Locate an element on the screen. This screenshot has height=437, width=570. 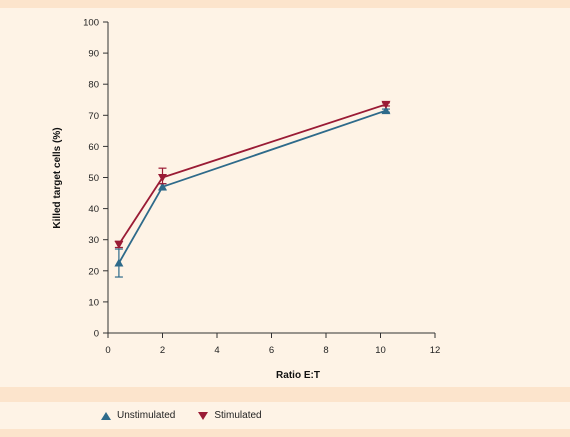
x-tick-label: 6 is located at coordinates (271, 350).